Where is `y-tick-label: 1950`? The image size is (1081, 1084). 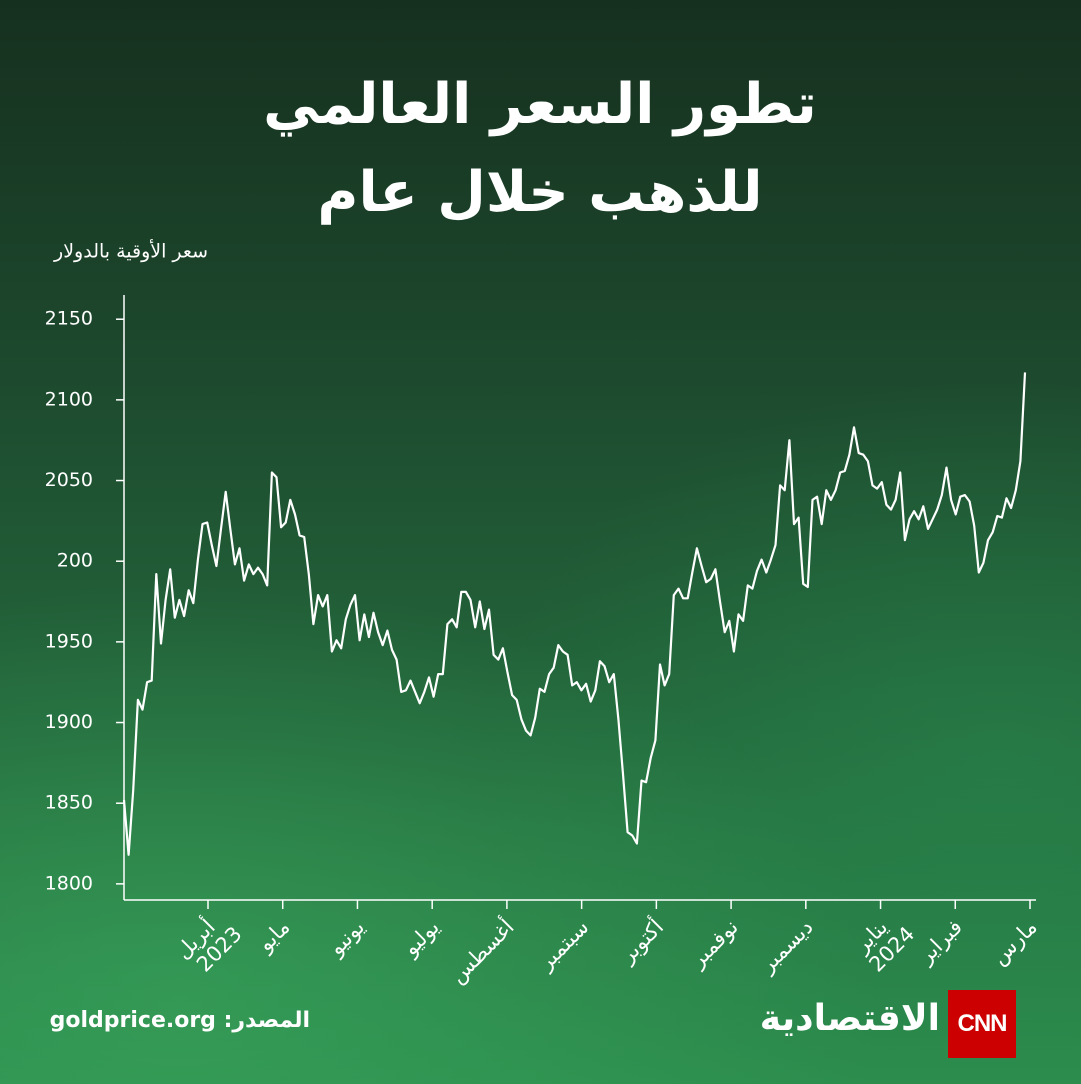
y-tick-label: 1950 is located at coordinates (69, 641).